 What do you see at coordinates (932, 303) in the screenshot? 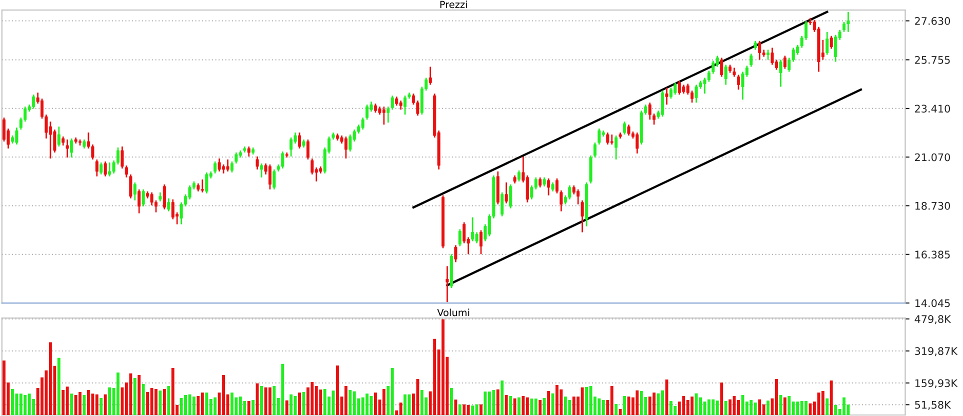
I see `y-tick-label: 14.045` at bounding box center [932, 303].